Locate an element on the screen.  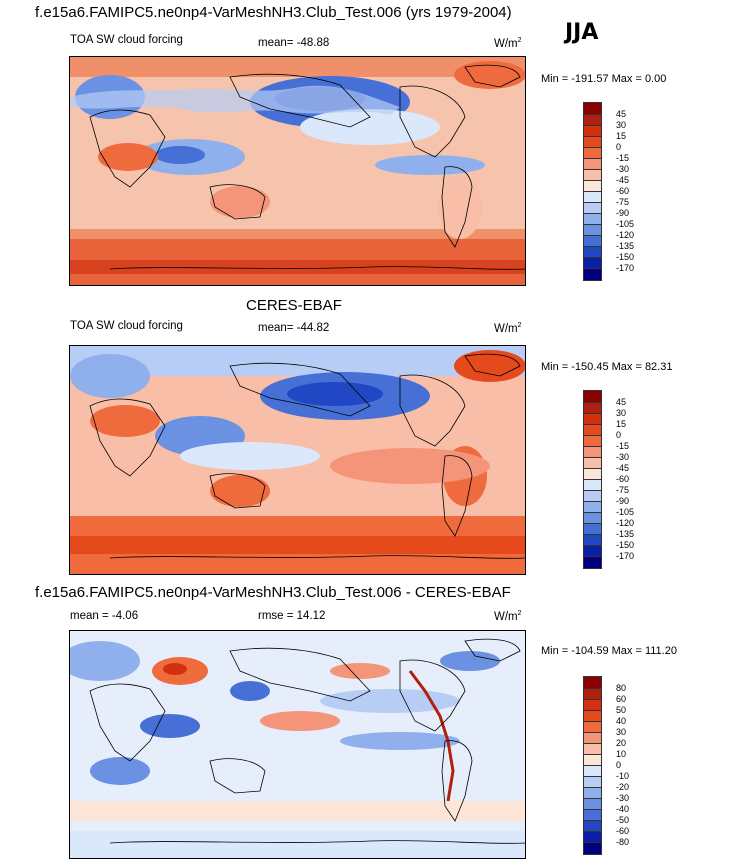
panel2-level-label: 30 is located at coordinates (621, 413).